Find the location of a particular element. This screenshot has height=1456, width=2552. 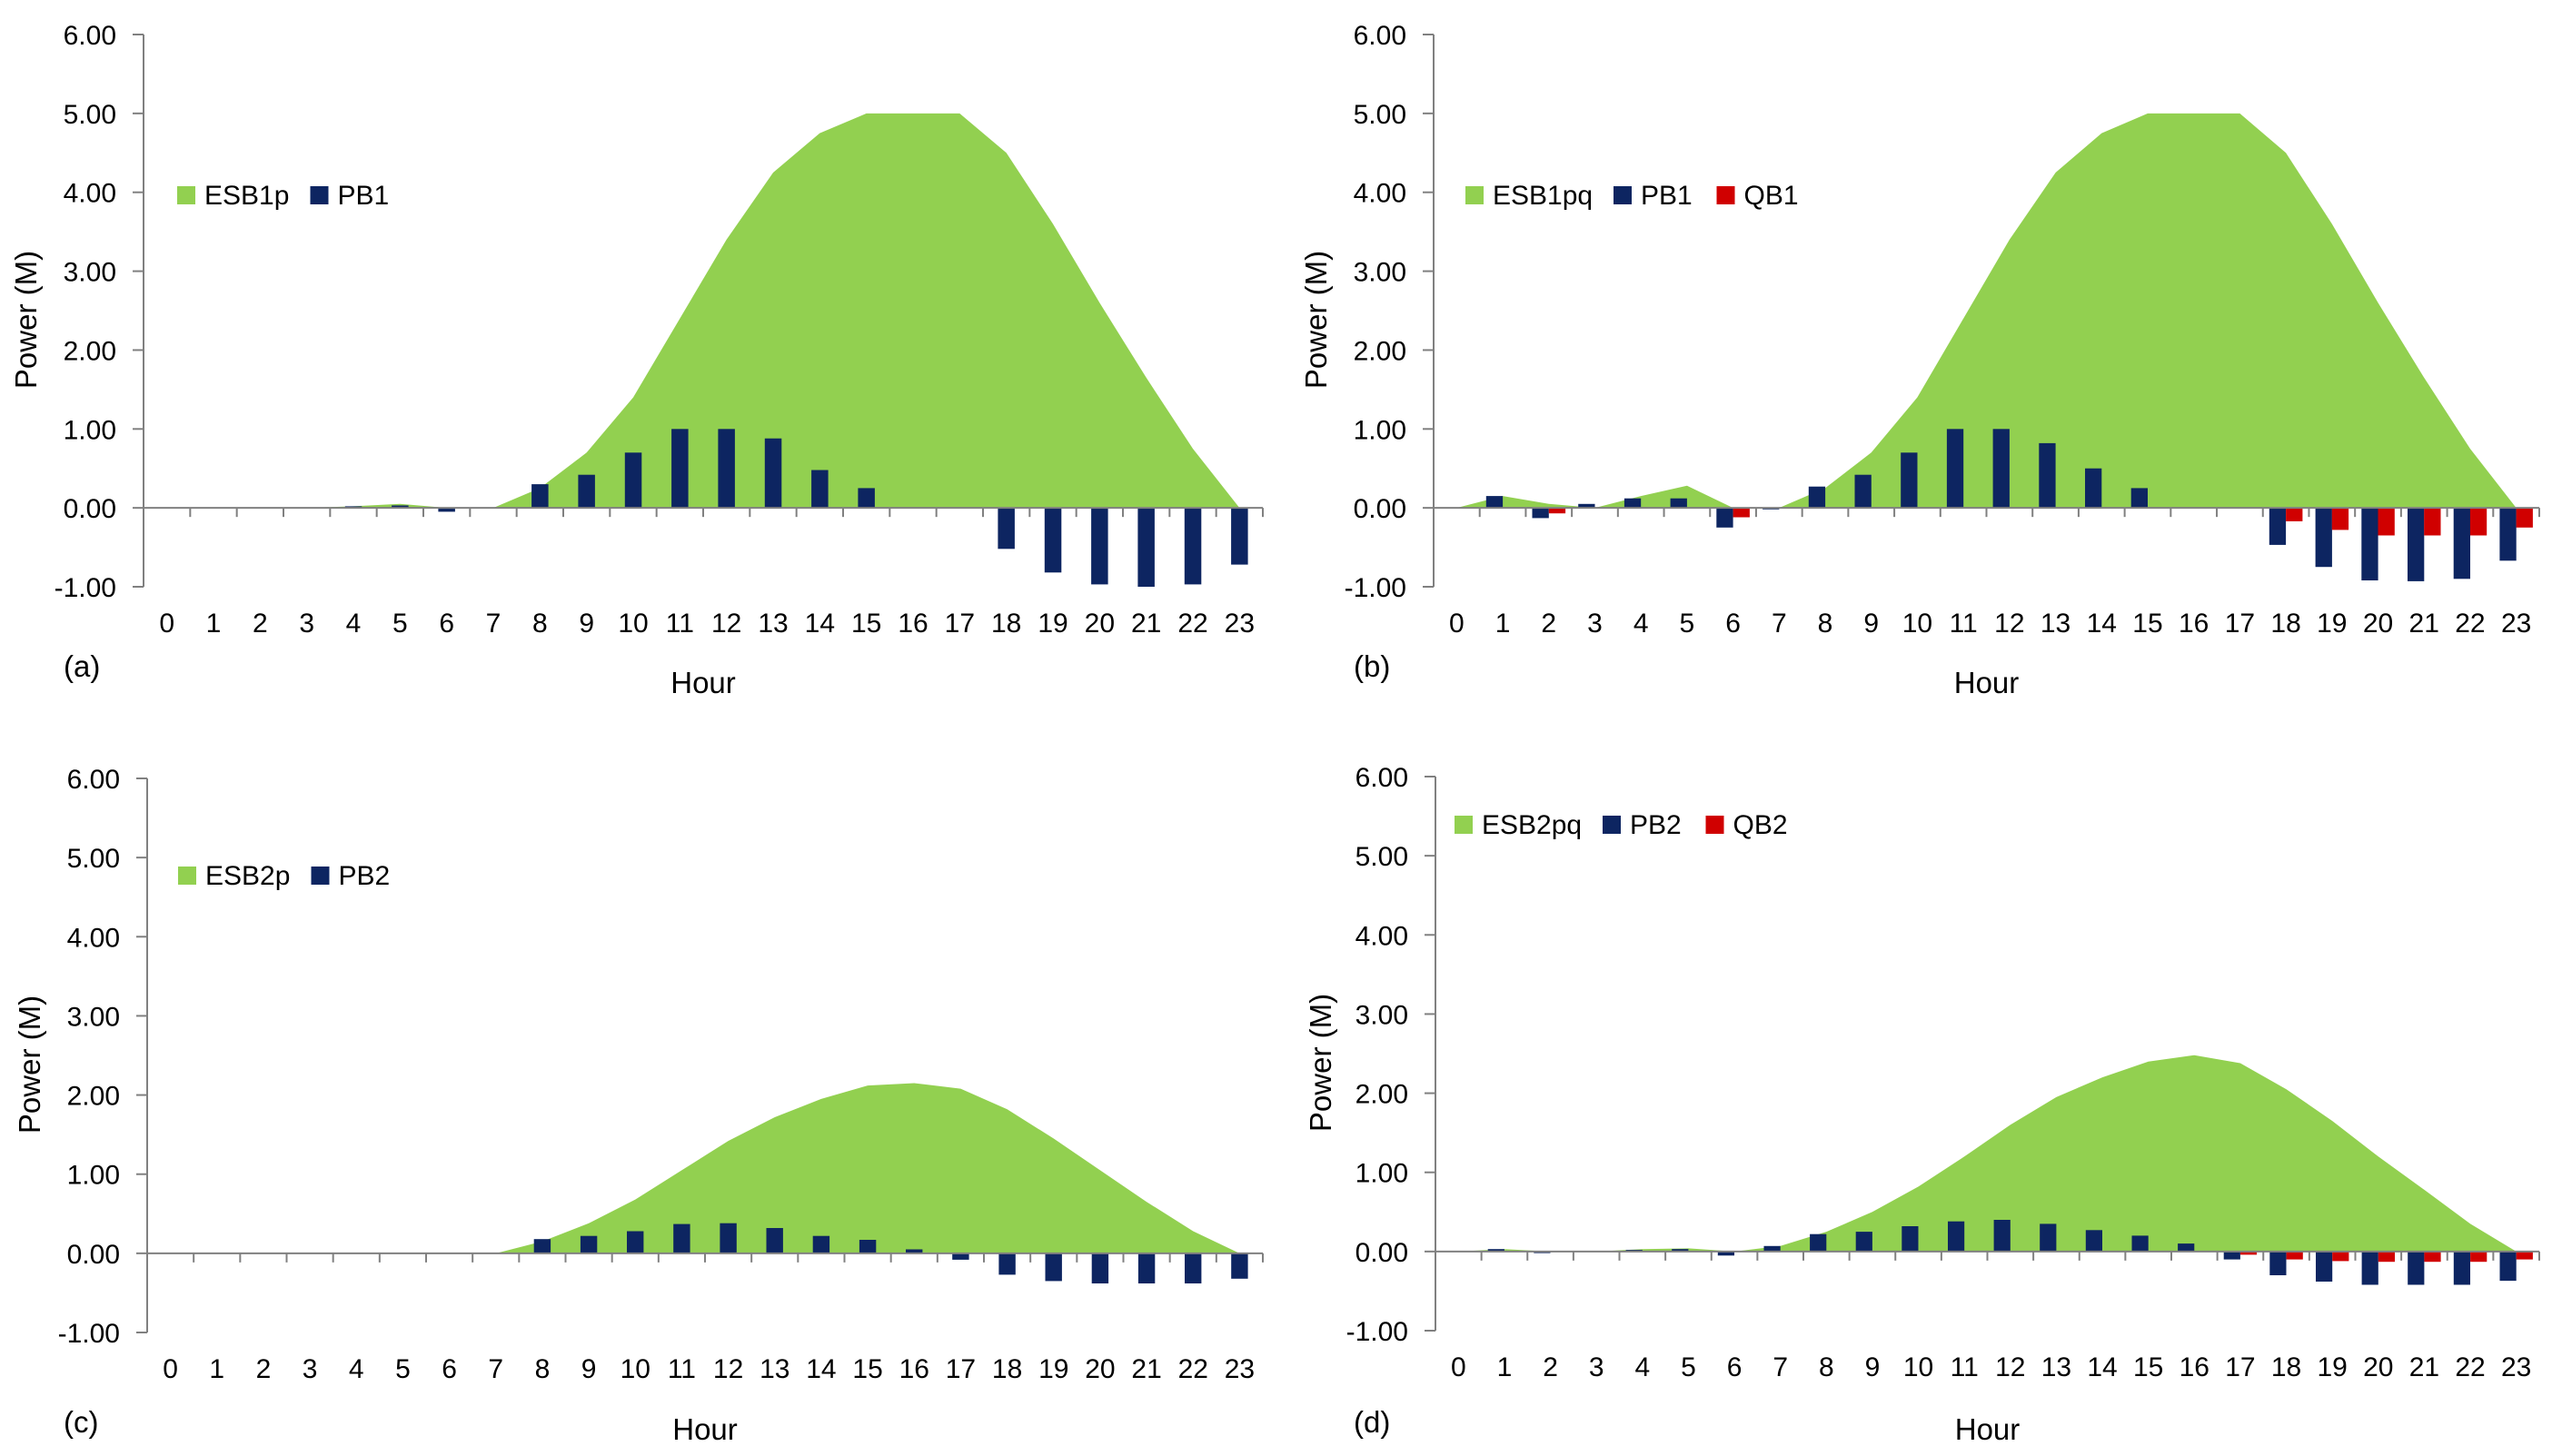

legend-swatch-ESB1p is located at coordinates (186, 195).